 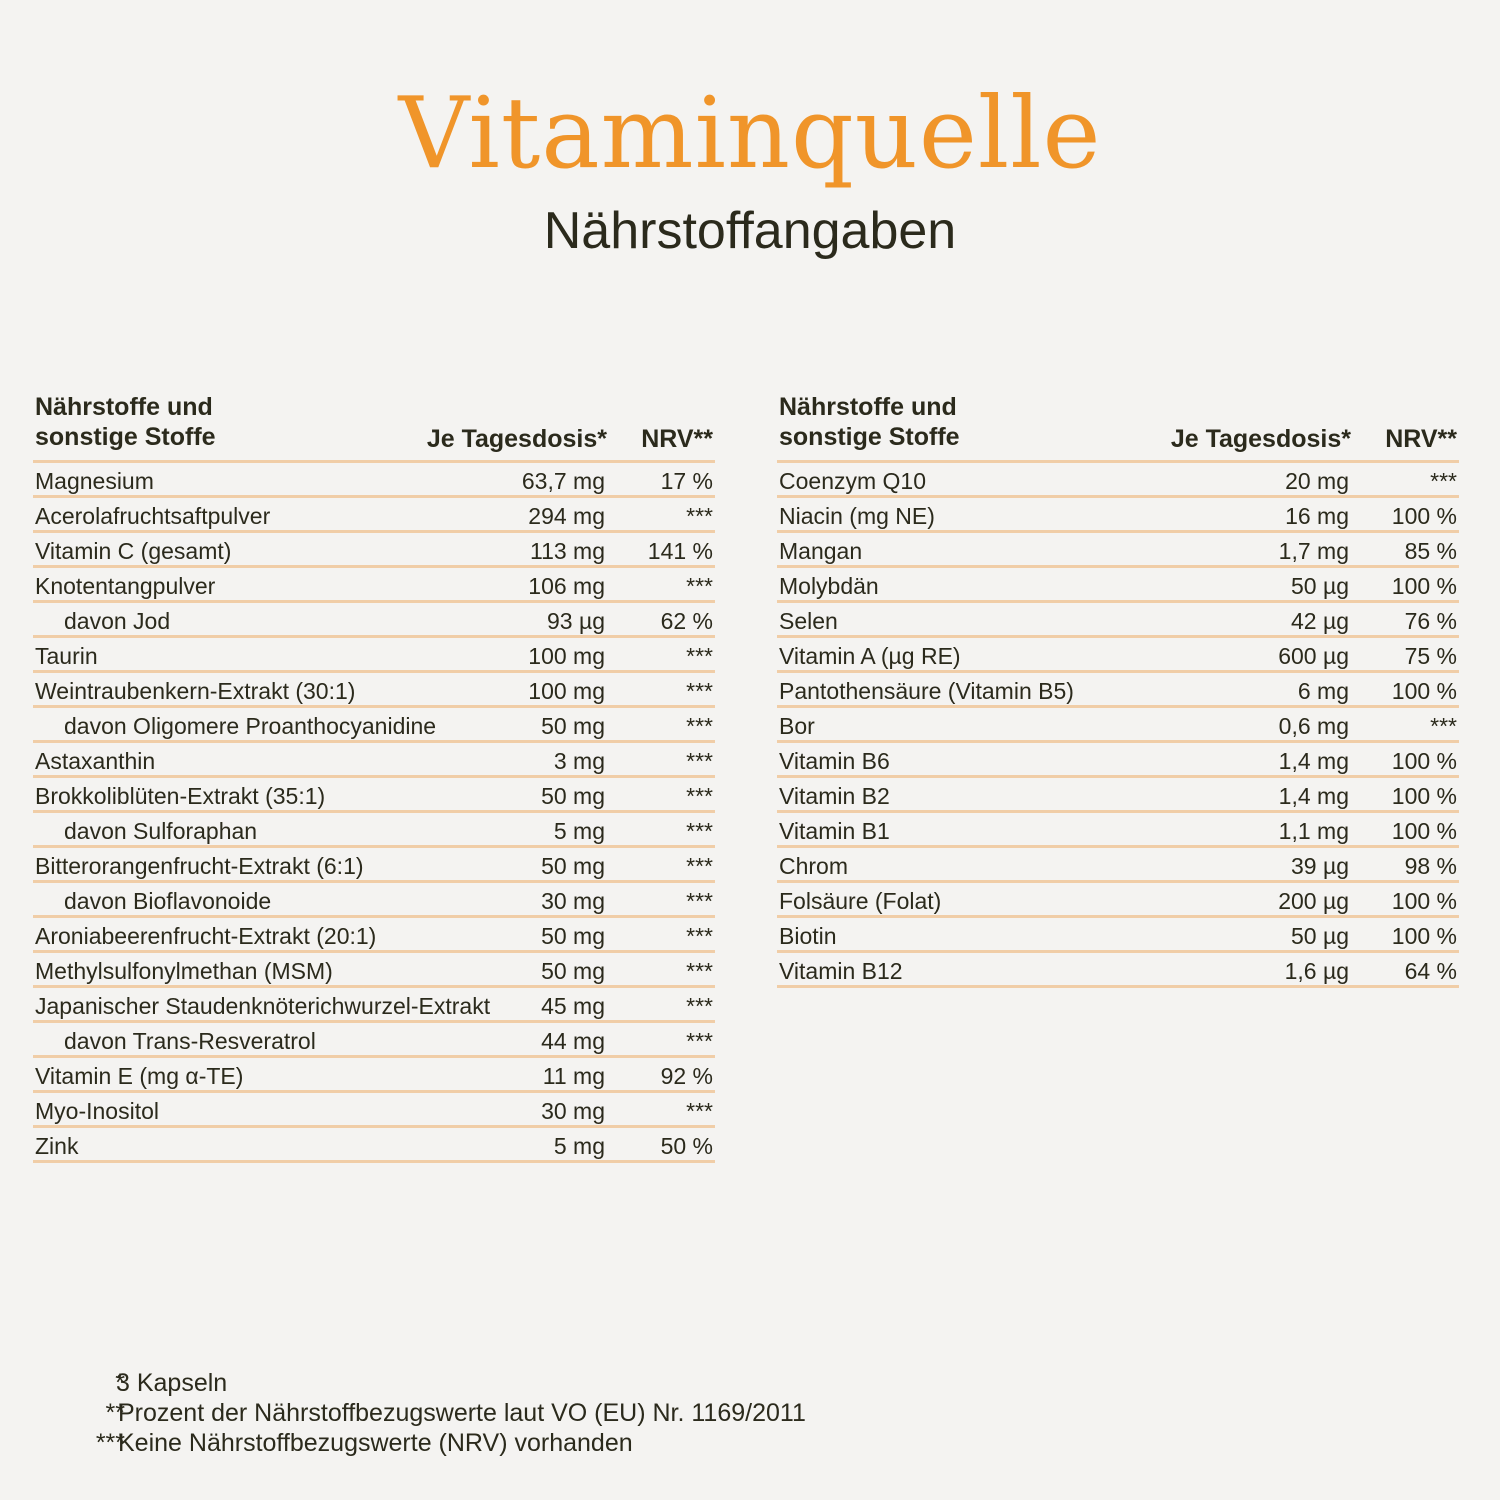 What do you see at coordinates (1313, 796) in the screenshot?
I see `daily-dose: 1,4 mg` at bounding box center [1313, 796].